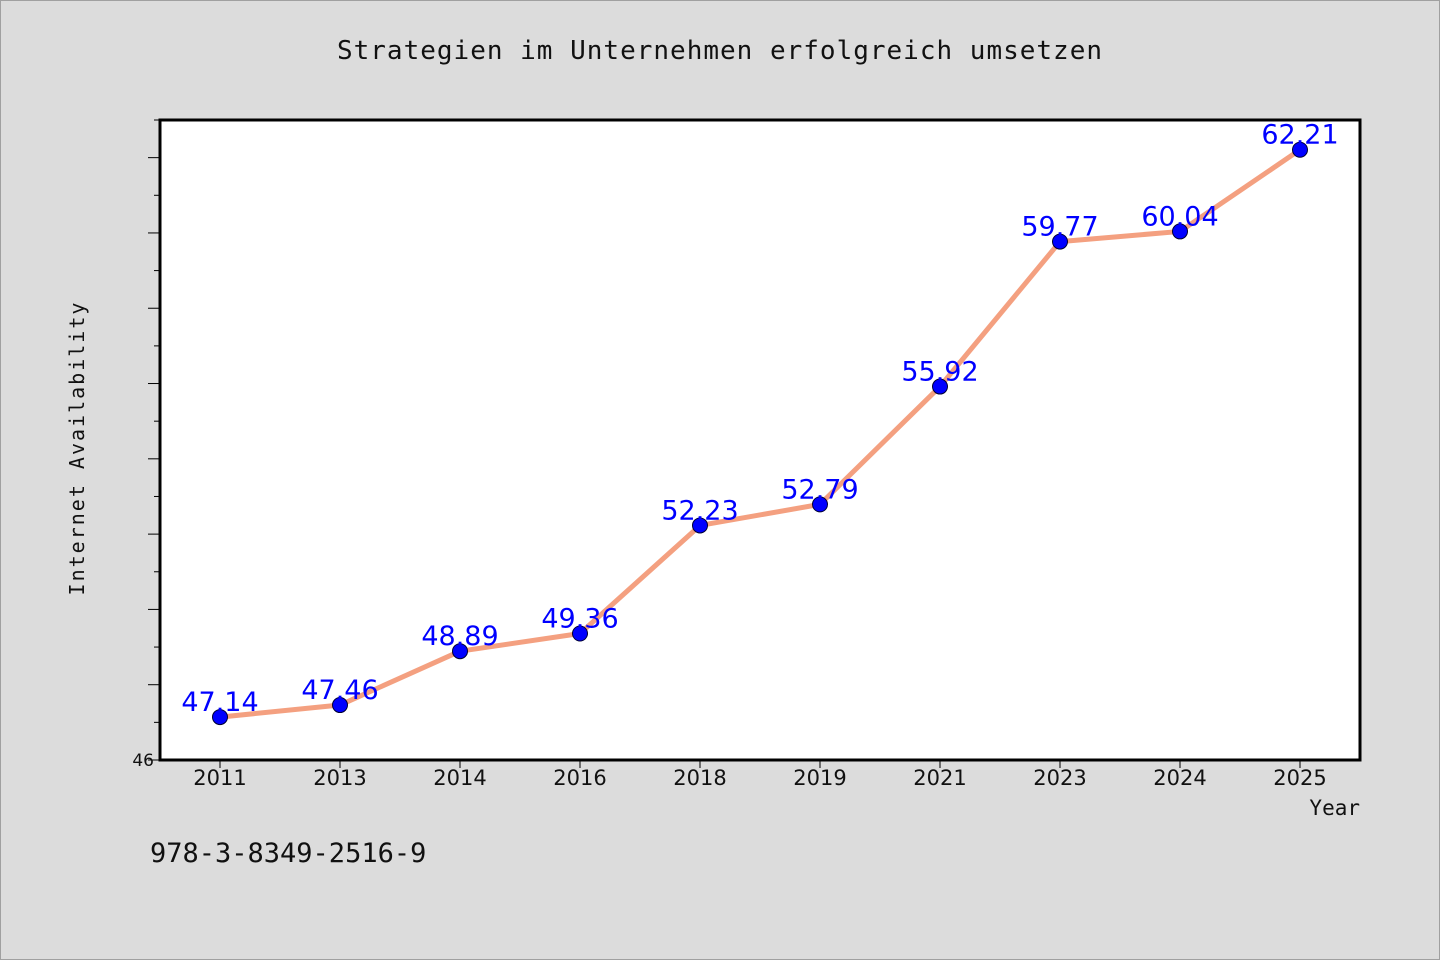 The width and height of the screenshot is (1440, 960). Describe the element at coordinates (939, 372) in the screenshot. I see `data-label: 55.92` at that location.